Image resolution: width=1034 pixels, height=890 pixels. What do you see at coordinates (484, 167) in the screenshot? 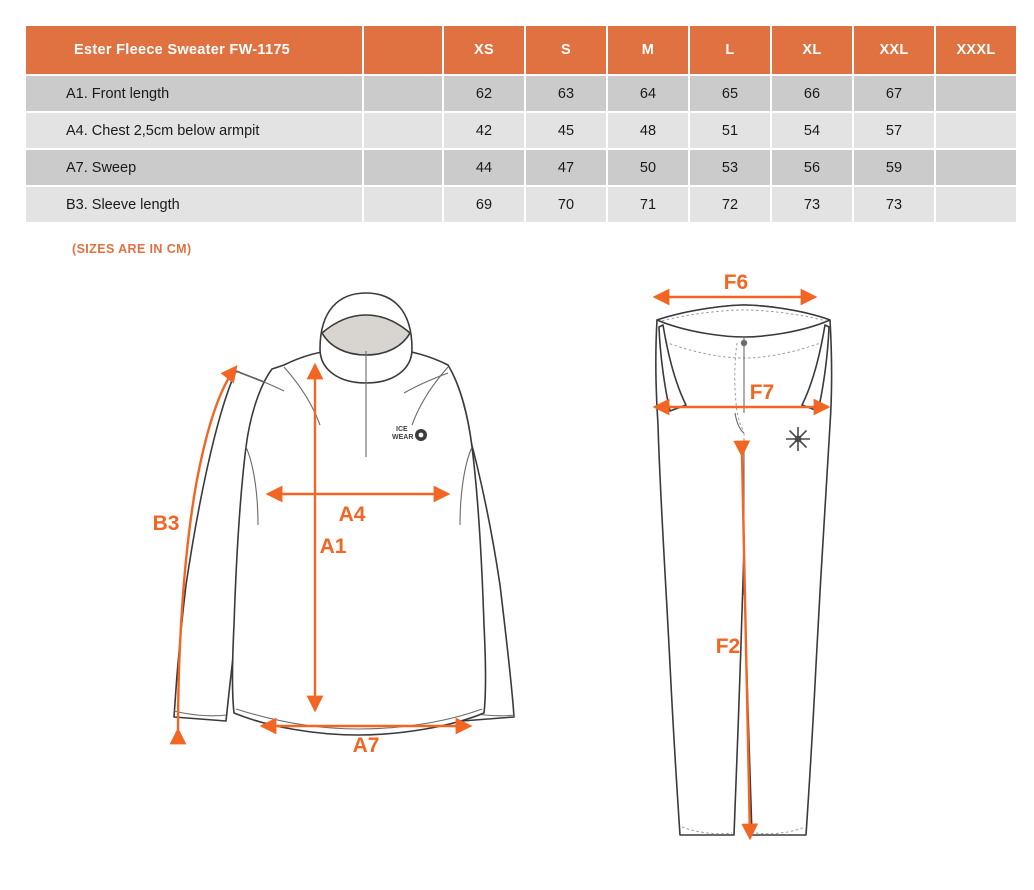
I see `value-cell-xs: 44` at bounding box center [484, 167].